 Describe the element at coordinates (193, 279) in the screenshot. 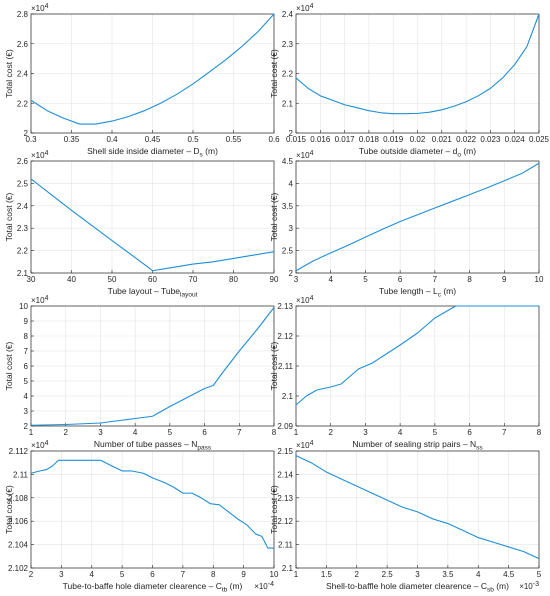

I see `x-tick-label: 70` at that location.